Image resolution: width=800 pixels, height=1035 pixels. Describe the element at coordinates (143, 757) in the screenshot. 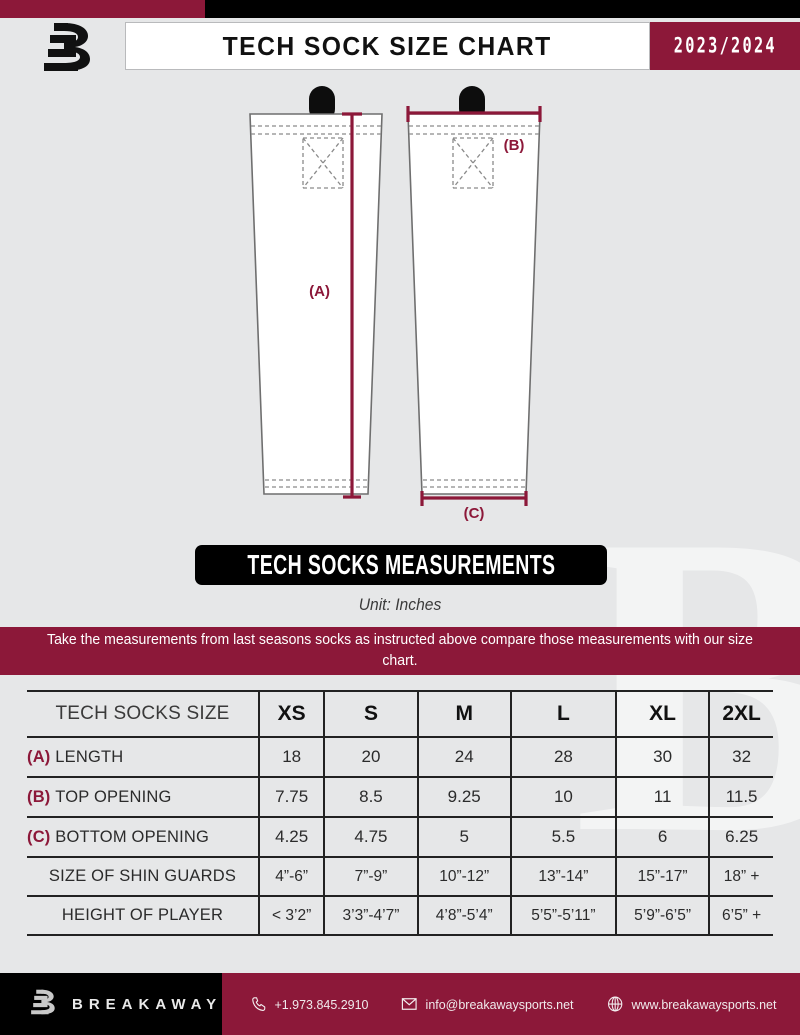

I see `table-row-label: (A) LENGTH` at that location.